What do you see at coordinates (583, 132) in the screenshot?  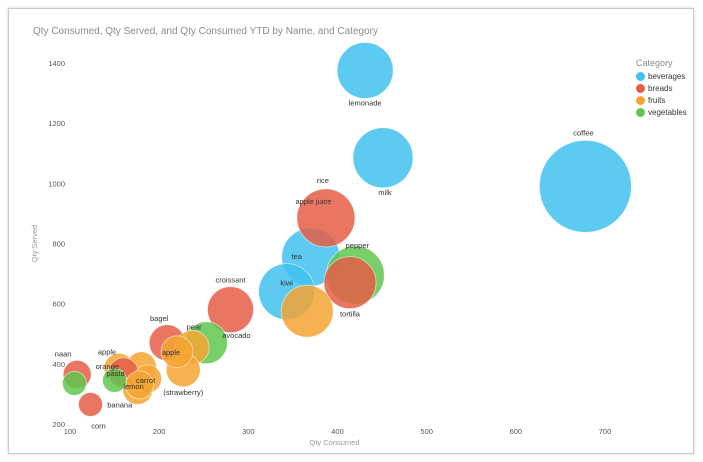 I see `data-label: coffee` at bounding box center [583, 132].